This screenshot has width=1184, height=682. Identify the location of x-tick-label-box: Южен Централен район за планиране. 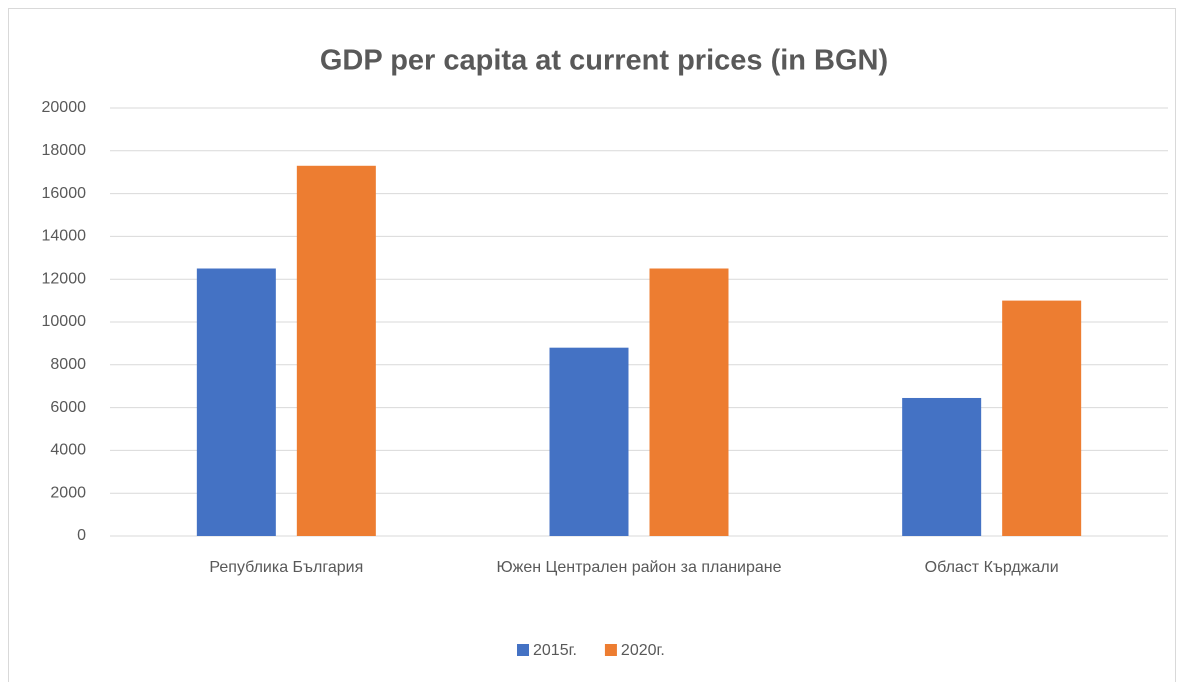
(639, 567).